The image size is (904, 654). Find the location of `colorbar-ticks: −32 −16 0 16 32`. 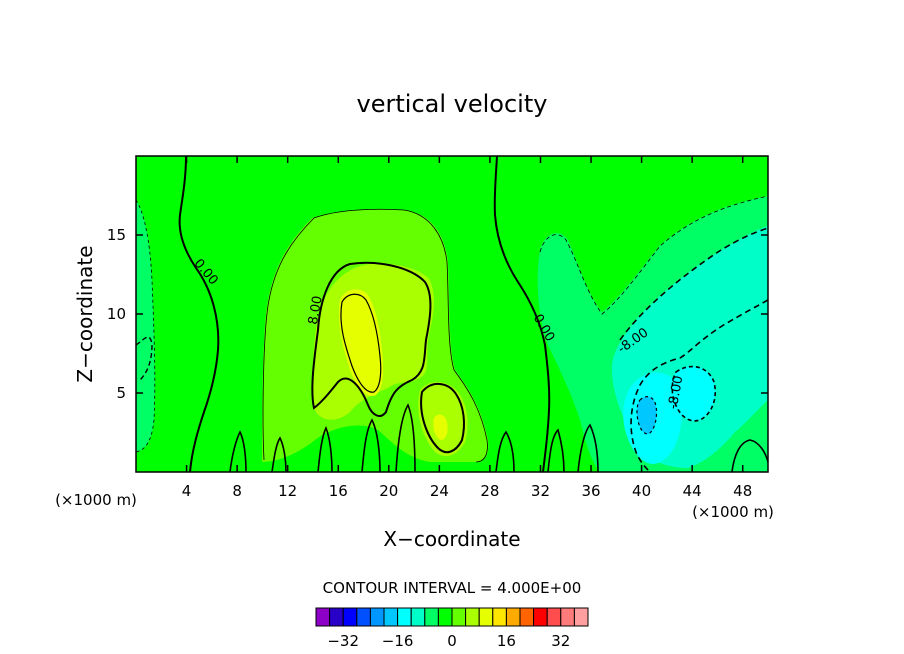

colorbar-ticks: −32 −16 0 16 32 is located at coordinates (448, 641).